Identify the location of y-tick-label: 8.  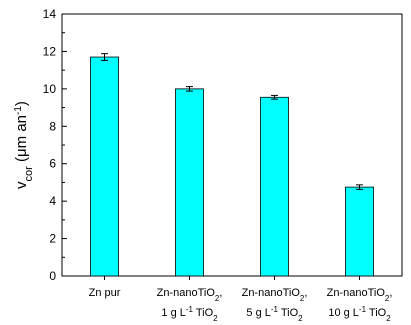
(52, 126).